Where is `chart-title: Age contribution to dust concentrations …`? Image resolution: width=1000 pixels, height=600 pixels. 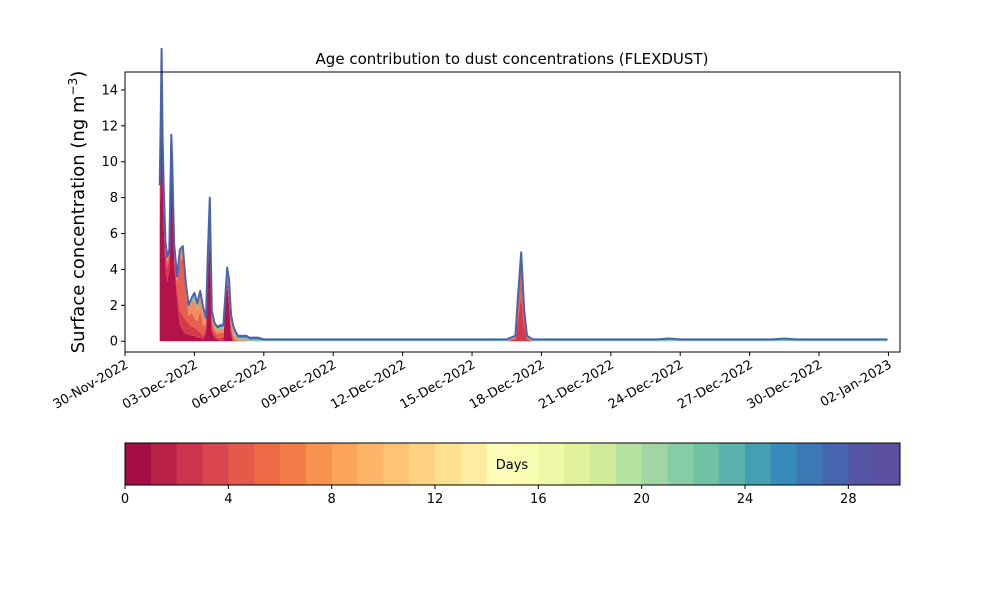
chart-title: Age contribution to dust concentrations … is located at coordinates (512, 59).